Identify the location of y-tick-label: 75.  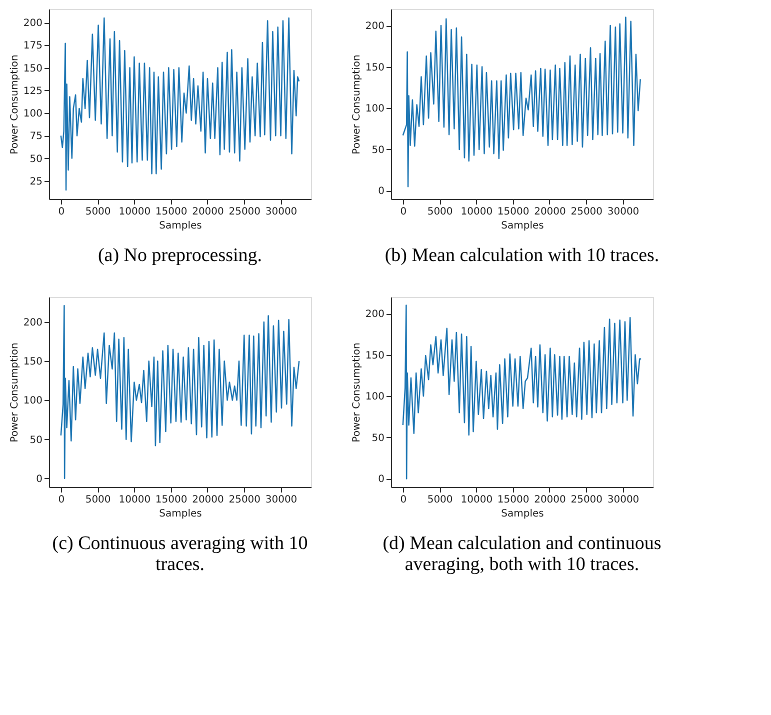
(36, 136).